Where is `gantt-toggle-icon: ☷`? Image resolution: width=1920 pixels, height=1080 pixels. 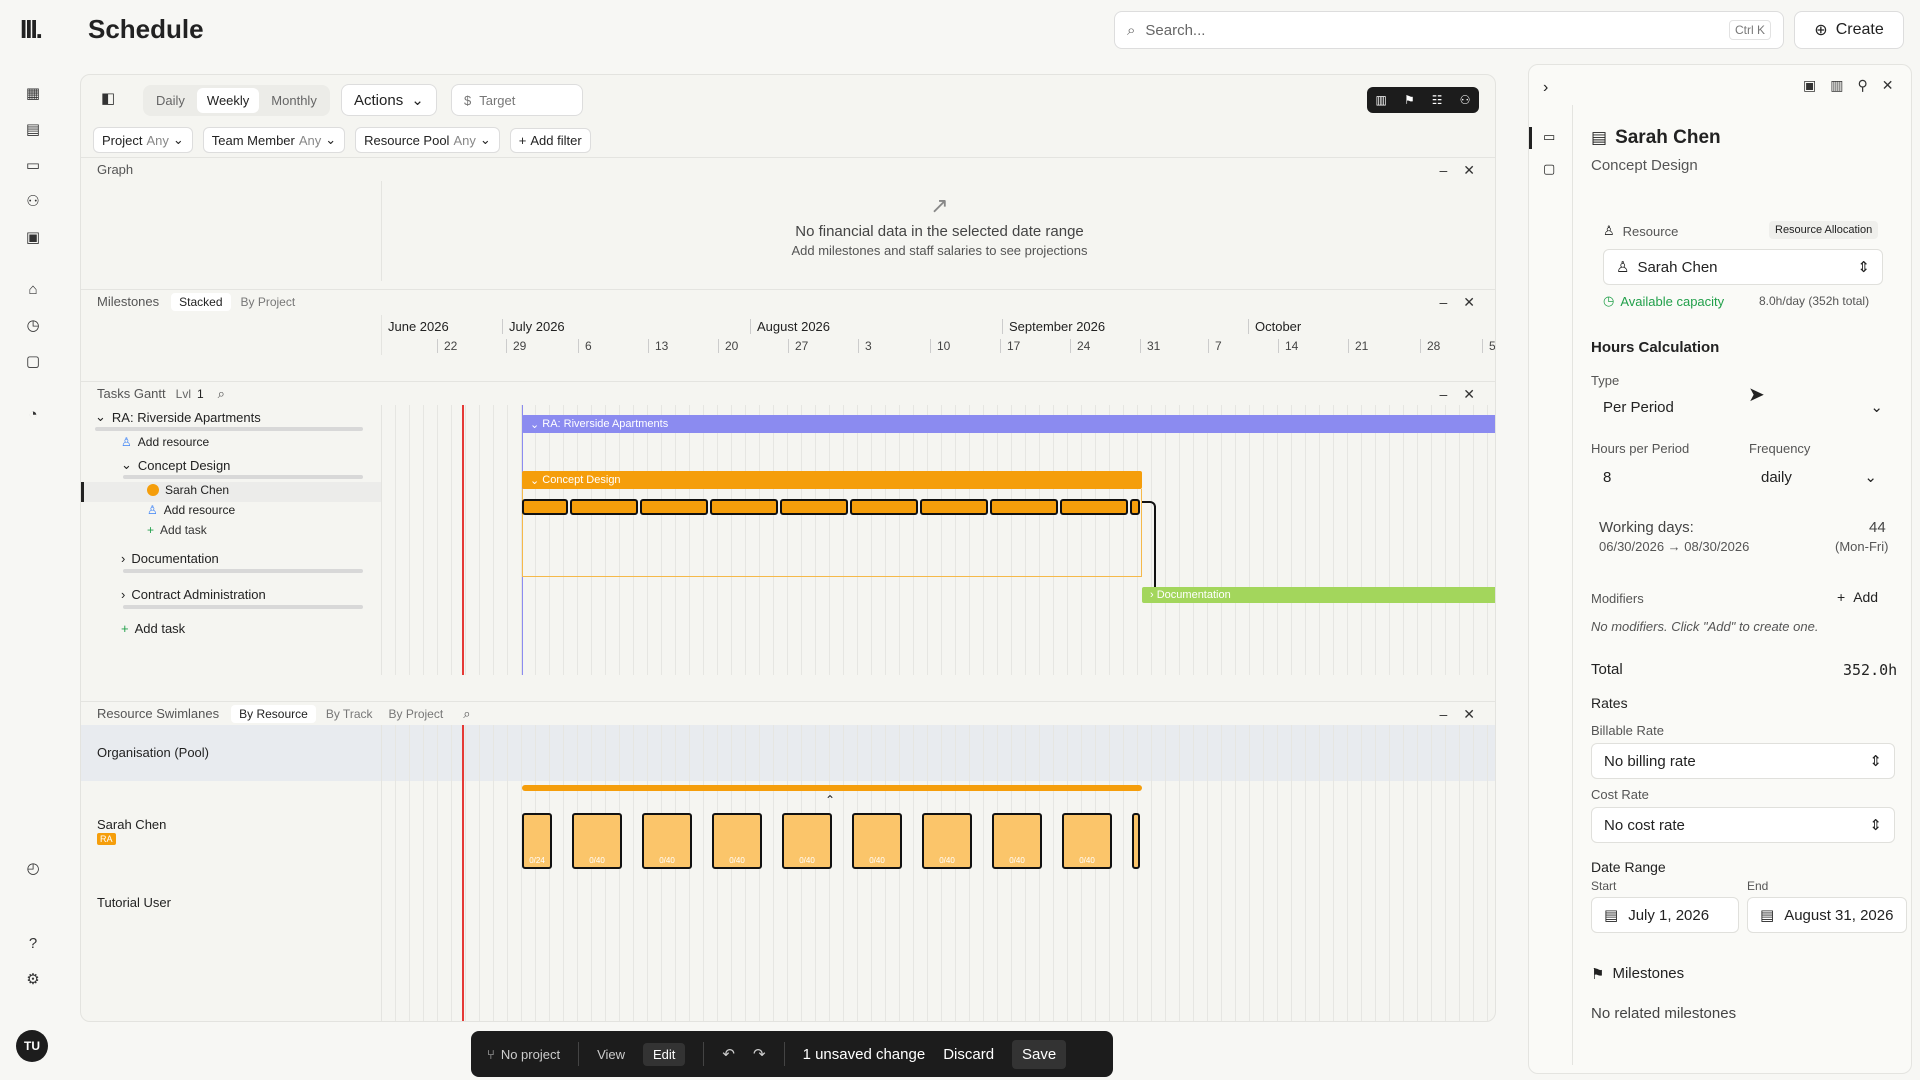
gantt-toggle-icon: ☷ is located at coordinates (1437, 100).